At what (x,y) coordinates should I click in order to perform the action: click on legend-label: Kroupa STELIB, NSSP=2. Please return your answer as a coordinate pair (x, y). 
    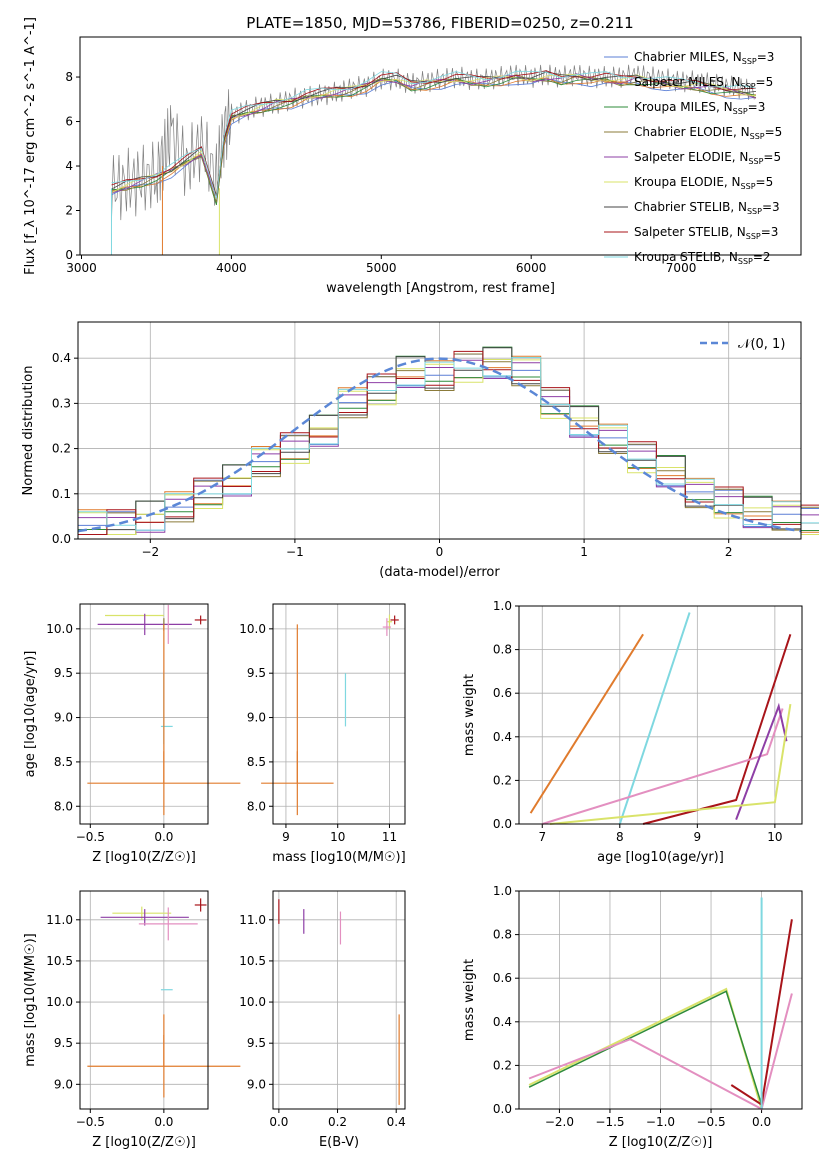
    Looking at the image, I should click on (702, 258).